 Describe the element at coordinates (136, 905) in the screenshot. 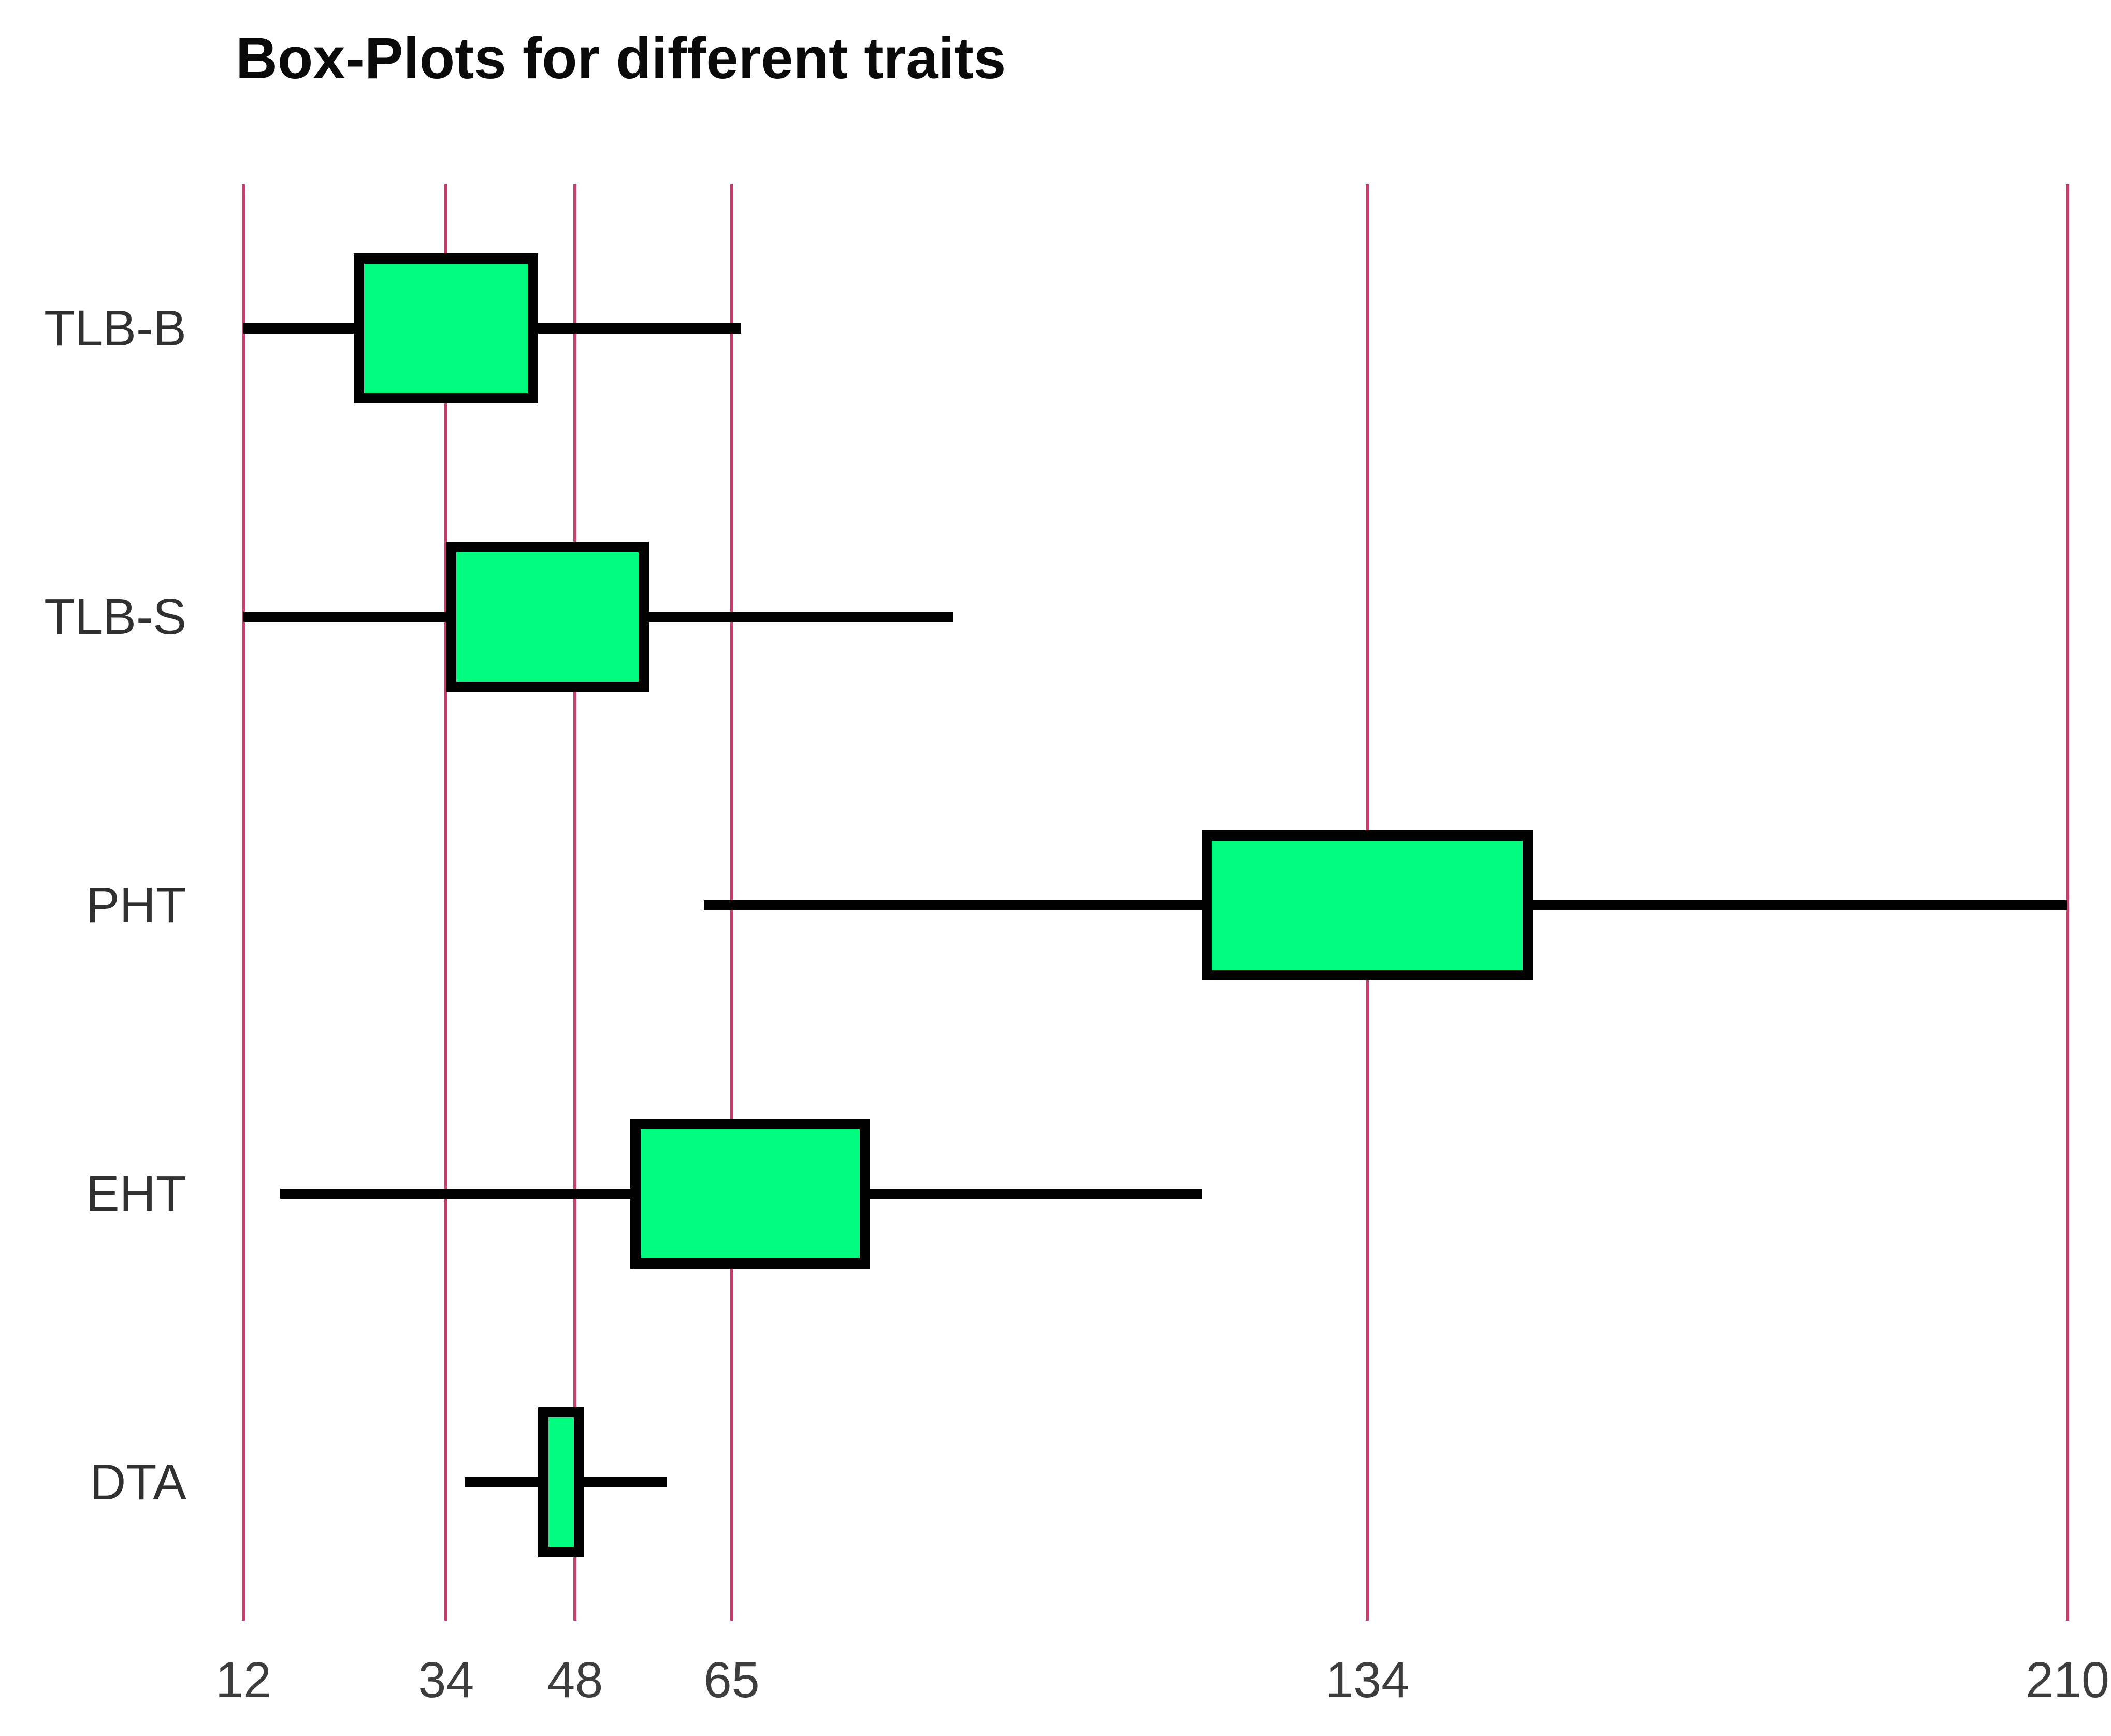

I see `y-category-label: PHT` at that location.